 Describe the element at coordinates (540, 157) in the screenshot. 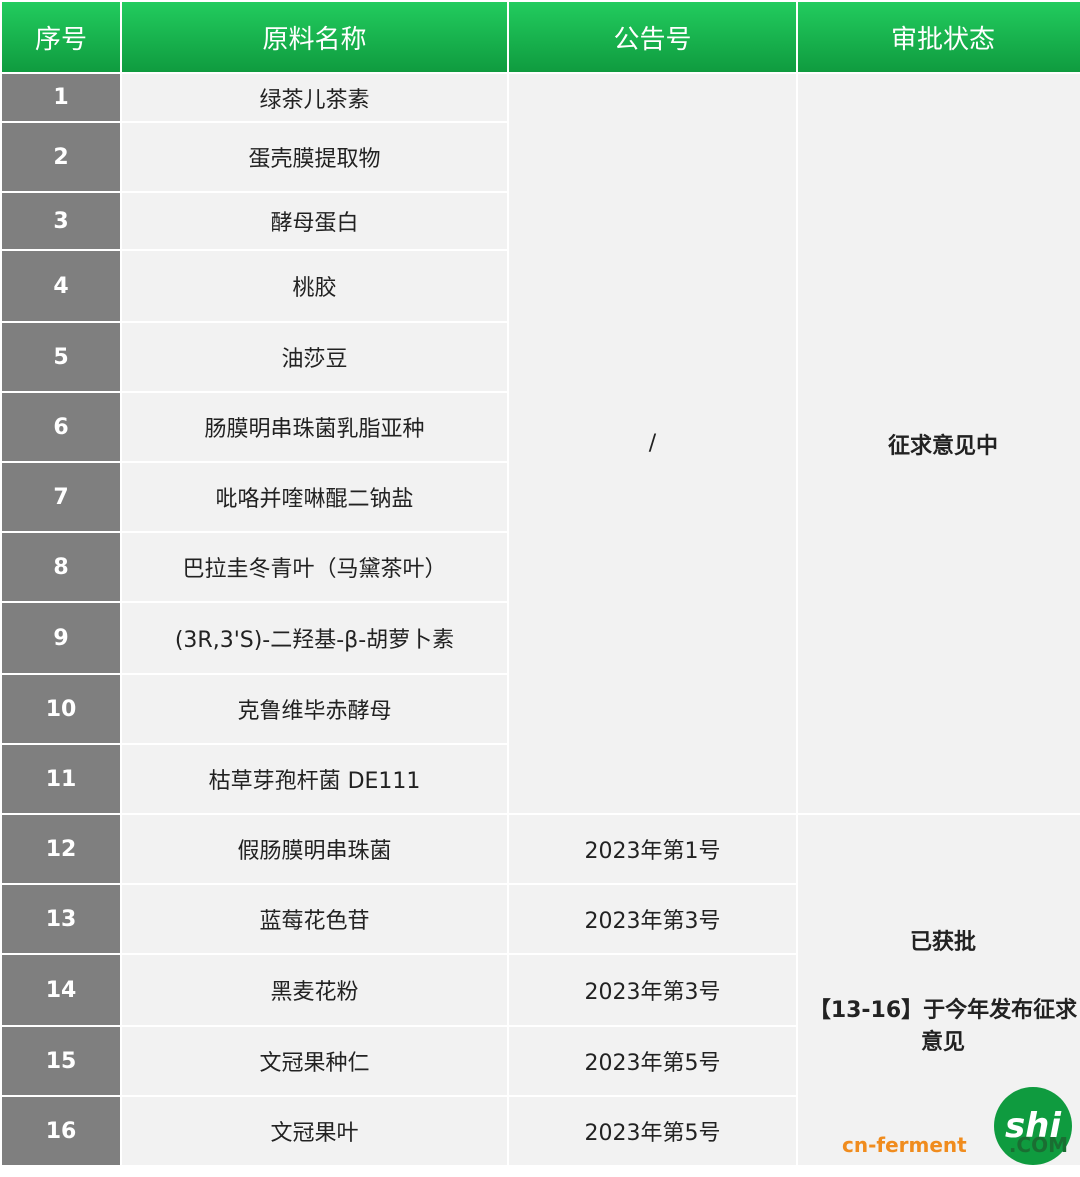

I see `row: 2 蛋壳膜提取物` at that location.